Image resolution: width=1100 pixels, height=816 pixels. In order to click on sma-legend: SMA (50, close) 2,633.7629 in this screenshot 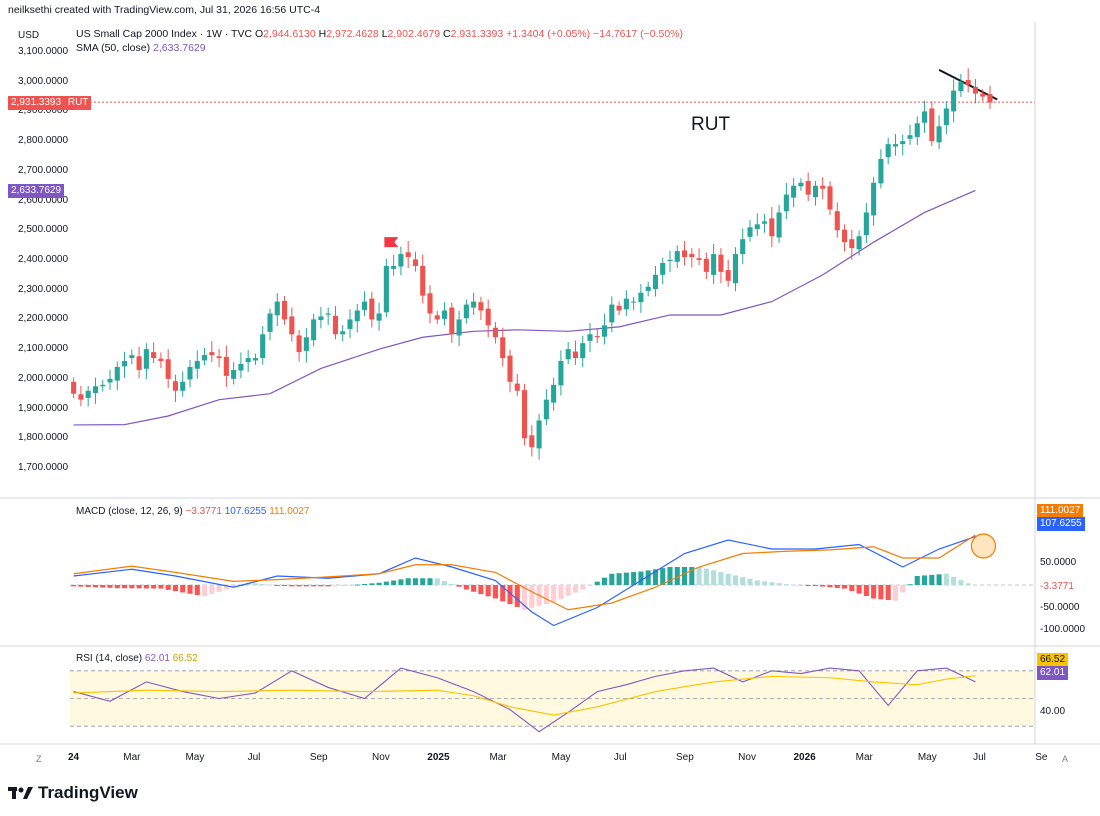, I will do `click(141, 48)`.